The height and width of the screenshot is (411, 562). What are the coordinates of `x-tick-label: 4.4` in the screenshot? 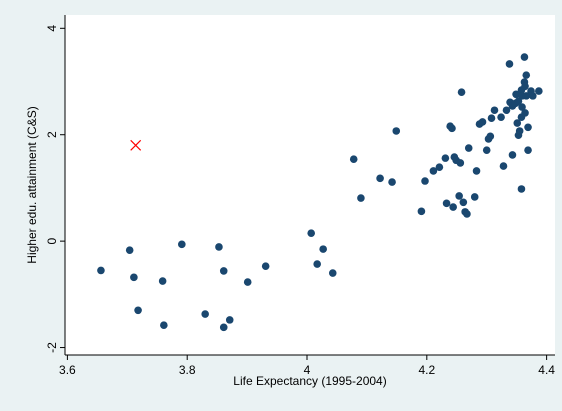 It's located at (546, 370).